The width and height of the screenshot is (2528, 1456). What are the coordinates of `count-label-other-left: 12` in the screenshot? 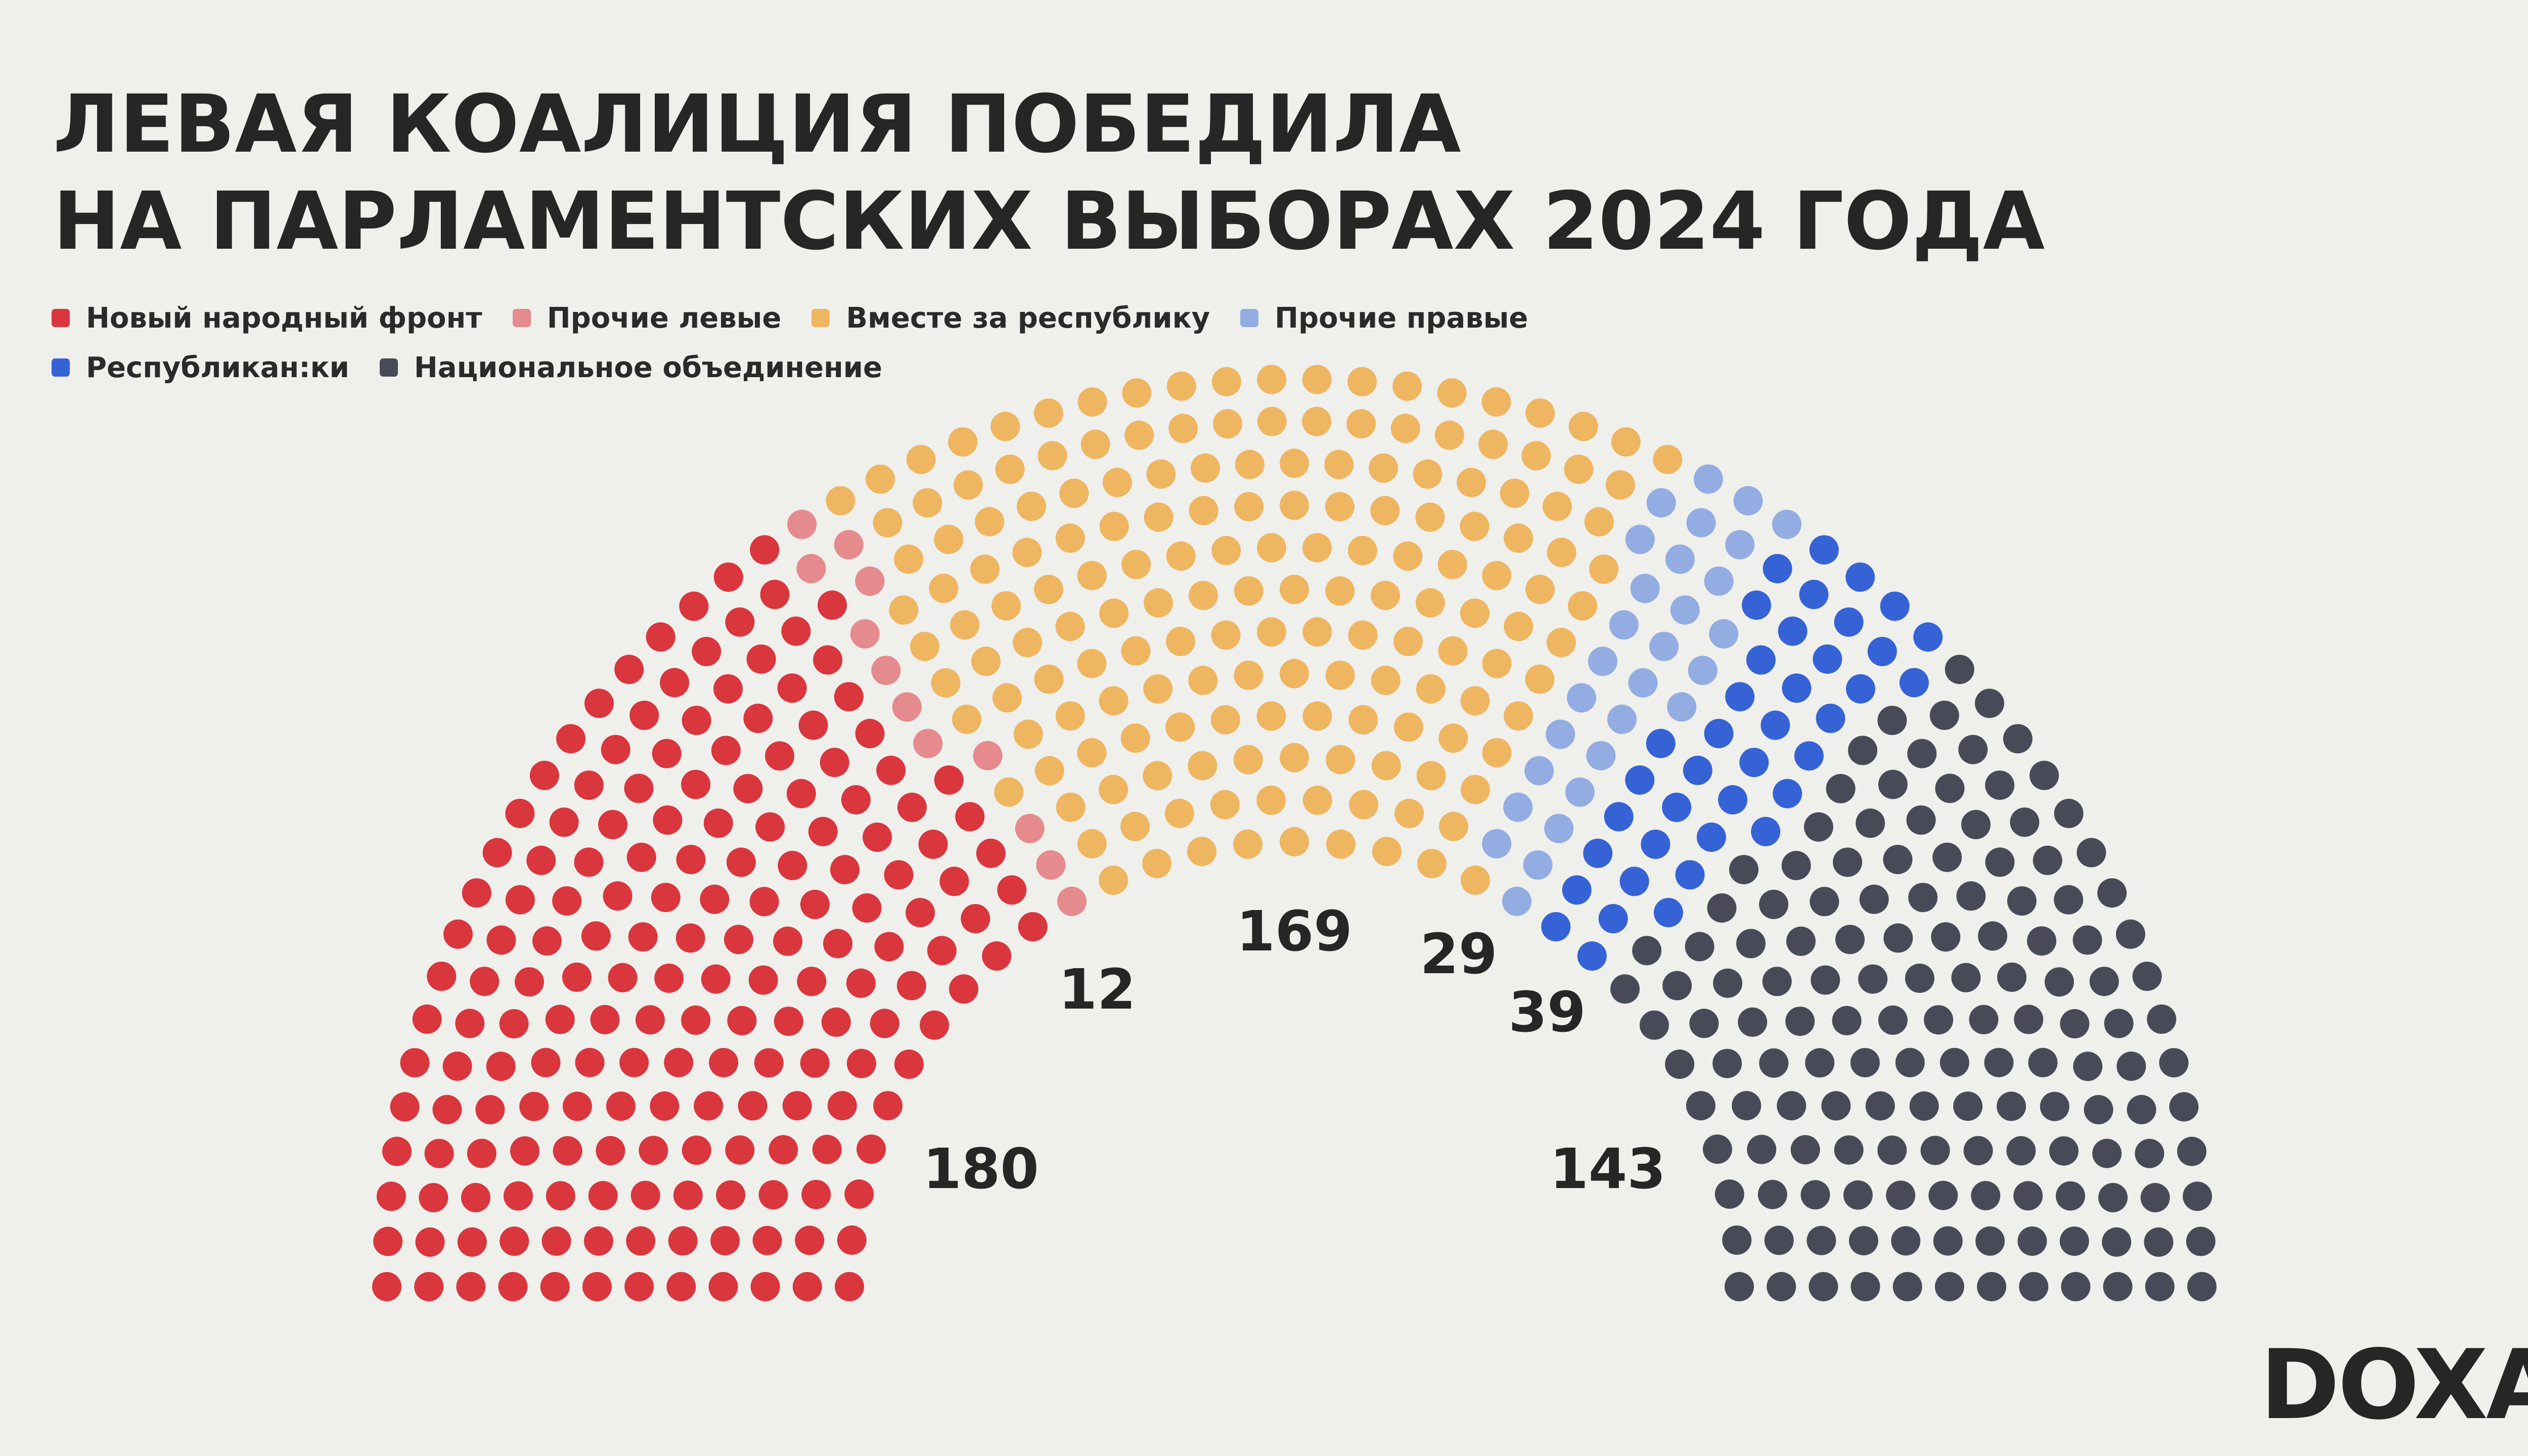 It's located at (1097, 989).